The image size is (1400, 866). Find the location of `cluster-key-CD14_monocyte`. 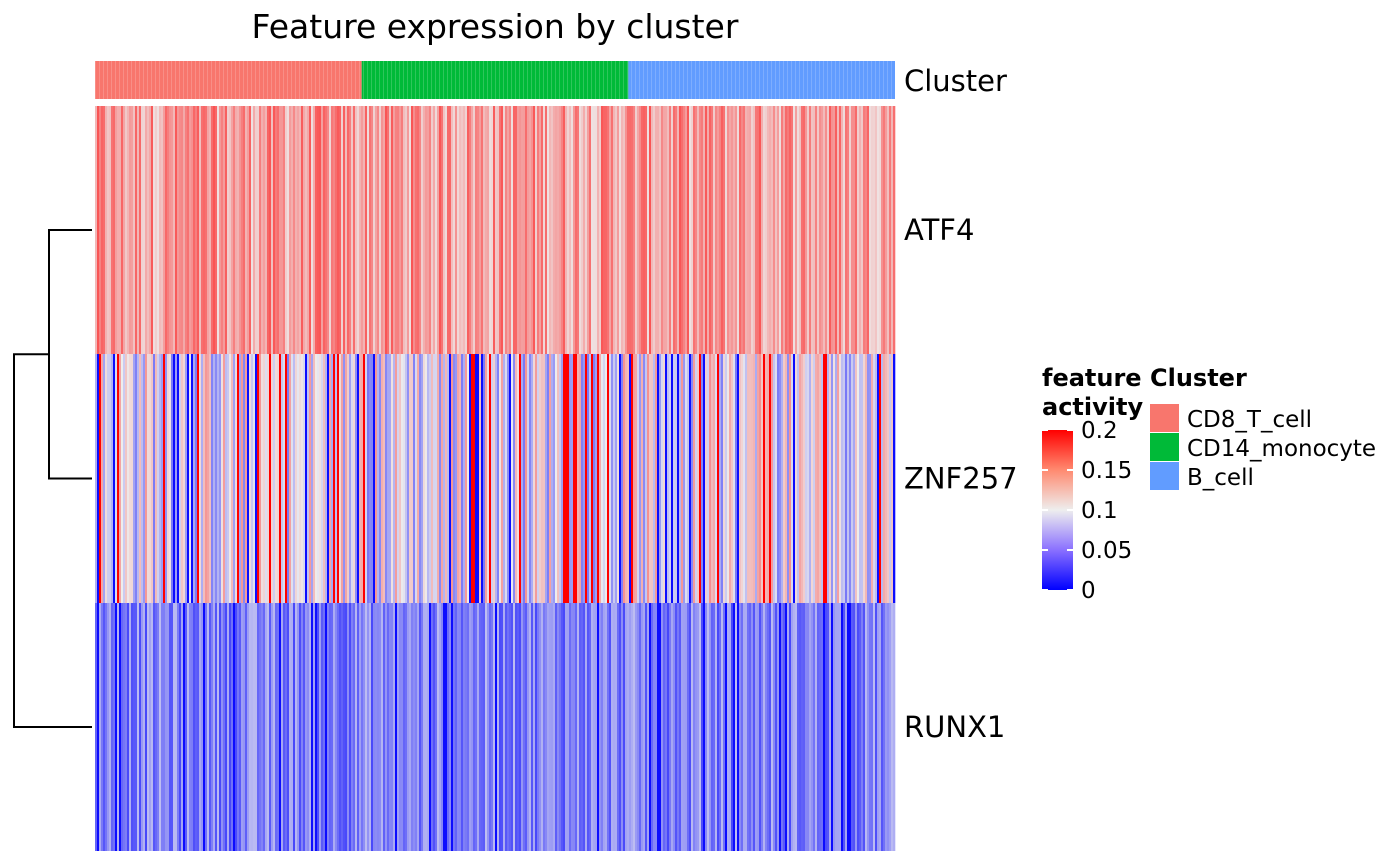

cluster-key-CD14_monocyte is located at coordinates (1164, 447).